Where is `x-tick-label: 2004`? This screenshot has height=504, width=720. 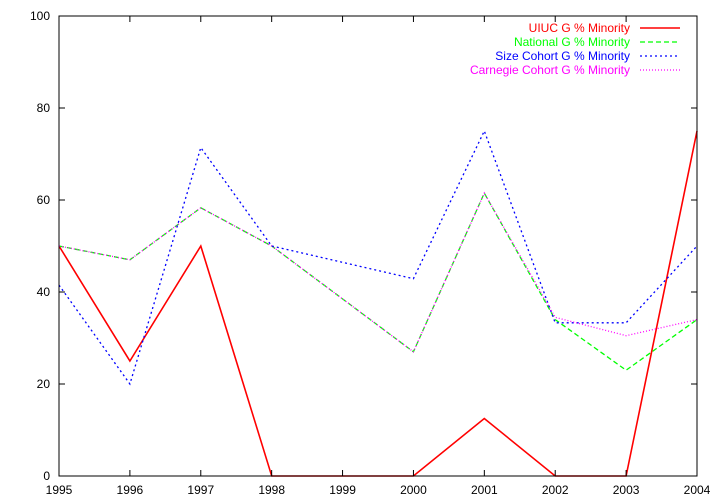 x-tick-label: 2004 is located at coordinates (697, 490).